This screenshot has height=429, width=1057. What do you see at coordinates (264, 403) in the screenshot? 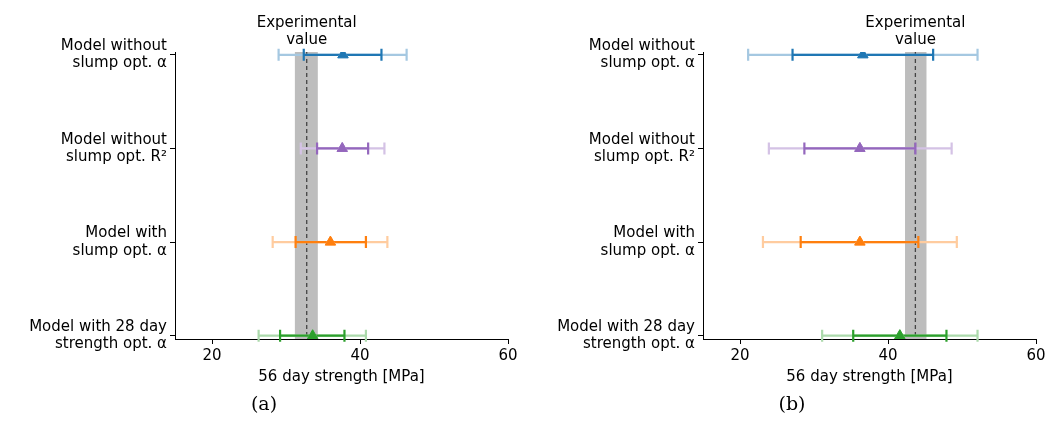
I see `text: (a)` at bounding box center [264, 403].